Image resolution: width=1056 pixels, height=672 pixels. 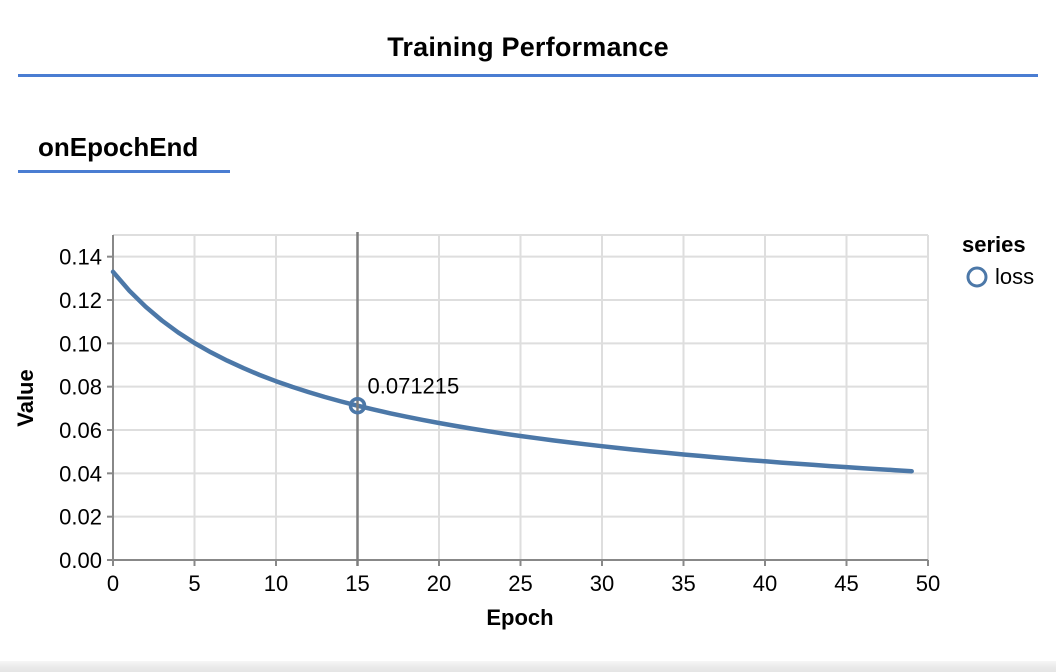 I want to click on legend-title: series, so click(x=994, y=244).